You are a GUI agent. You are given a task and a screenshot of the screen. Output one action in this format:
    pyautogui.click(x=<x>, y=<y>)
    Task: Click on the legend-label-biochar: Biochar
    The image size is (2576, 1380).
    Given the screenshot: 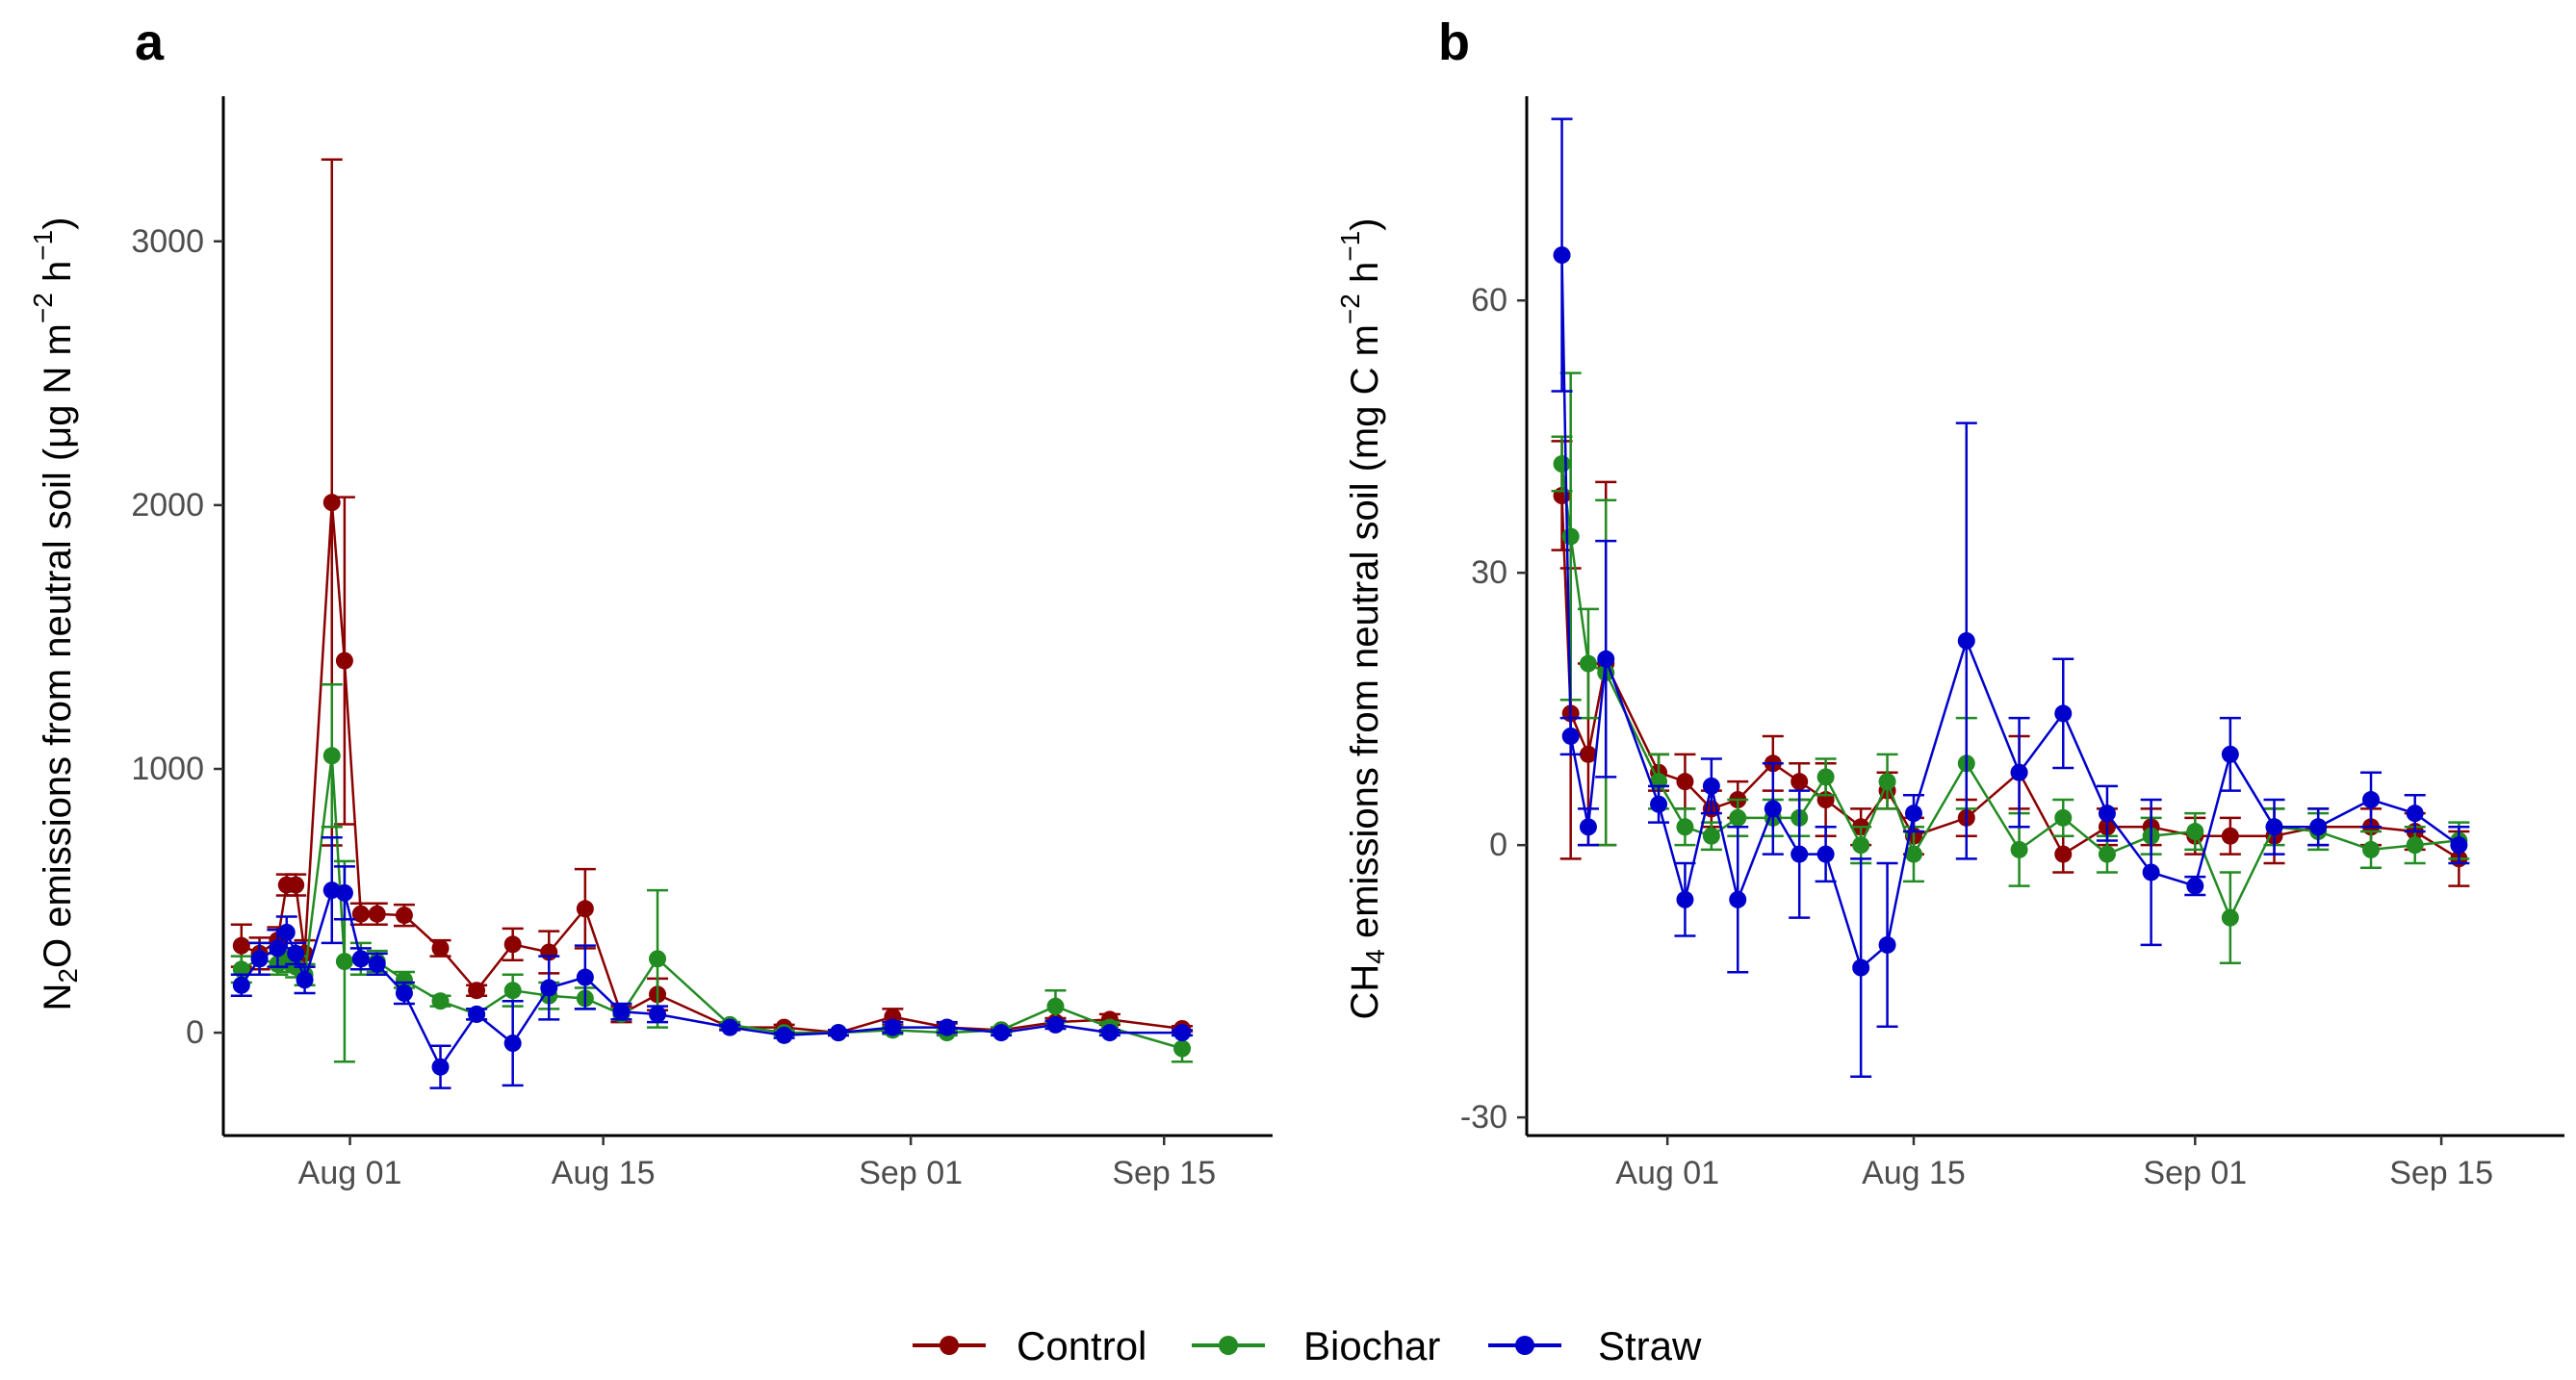 What is the action you would take?
    pyautogui.click(x=1372, y=1345)
    